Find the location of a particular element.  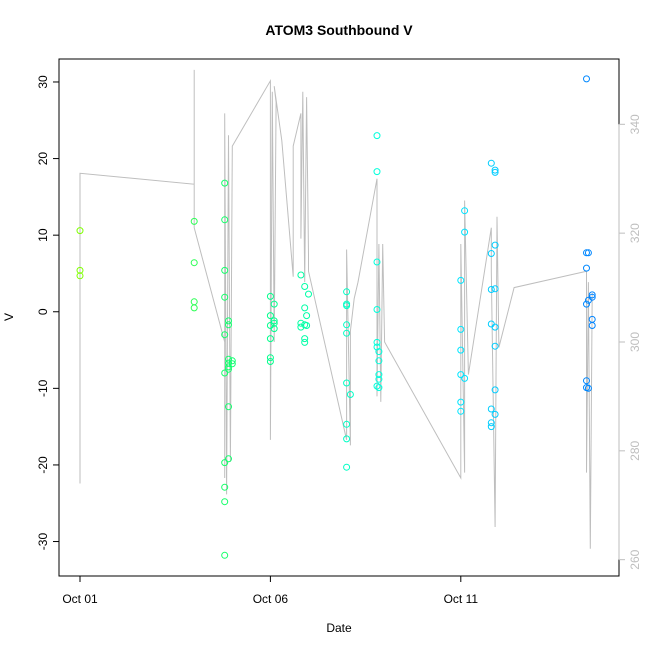

x-axis: Oct 01 Oct 06 Oct 11 is located at coordinates (270, 590).